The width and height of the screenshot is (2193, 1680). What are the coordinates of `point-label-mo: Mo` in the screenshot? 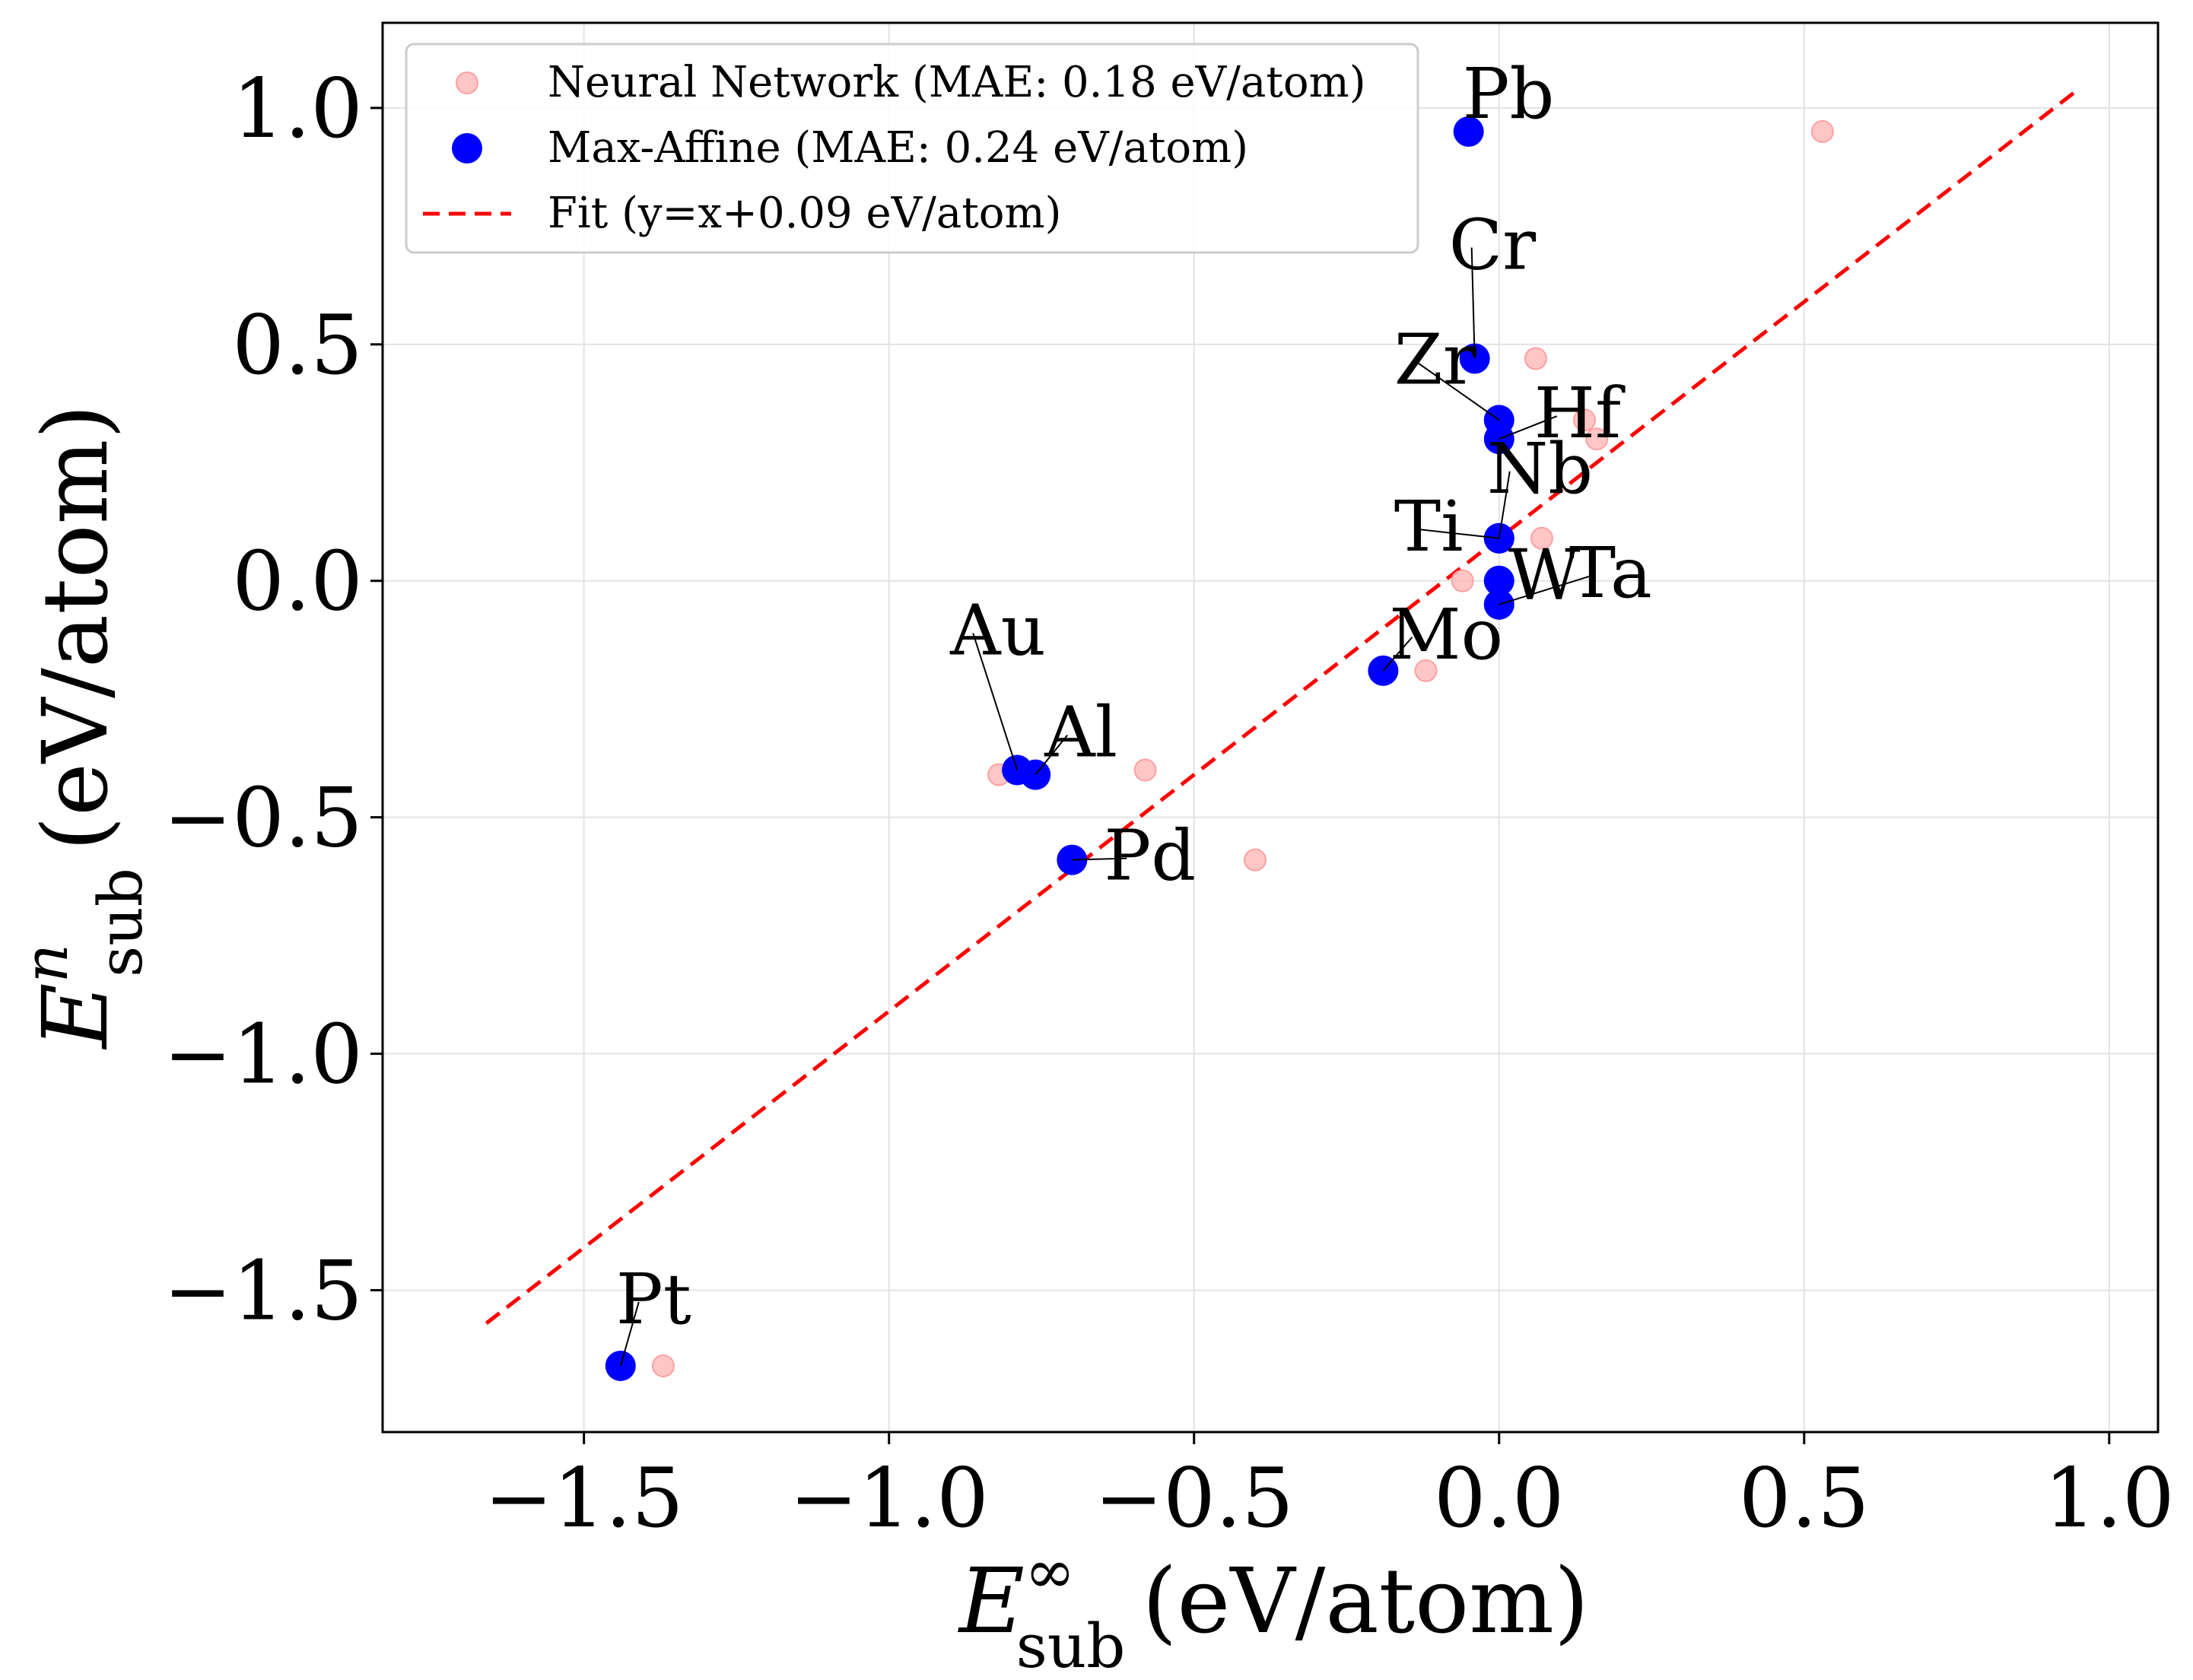 It's located at (1446, 634).